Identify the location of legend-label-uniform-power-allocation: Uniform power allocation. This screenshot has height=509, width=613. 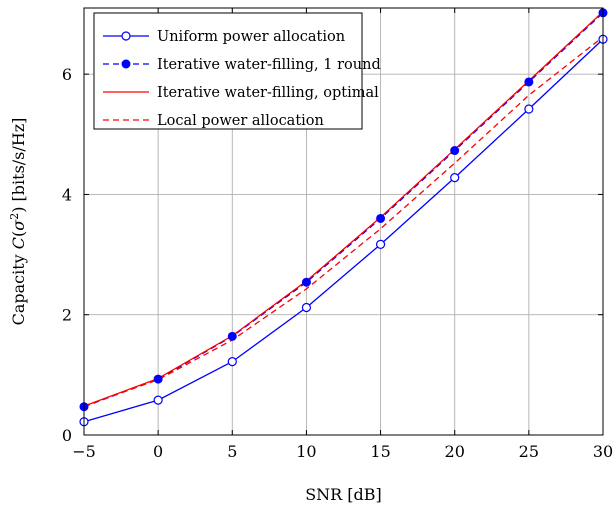
(251, 37).